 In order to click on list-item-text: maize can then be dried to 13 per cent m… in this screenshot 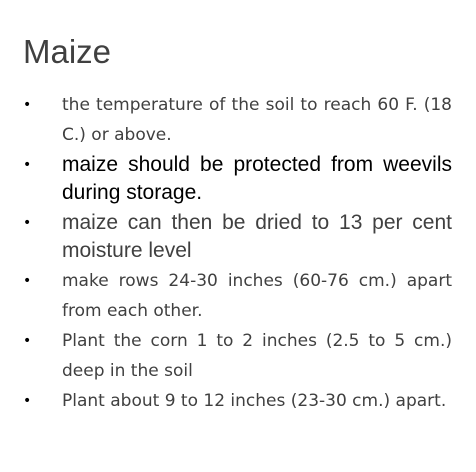, I will do `click(257, 236)`.